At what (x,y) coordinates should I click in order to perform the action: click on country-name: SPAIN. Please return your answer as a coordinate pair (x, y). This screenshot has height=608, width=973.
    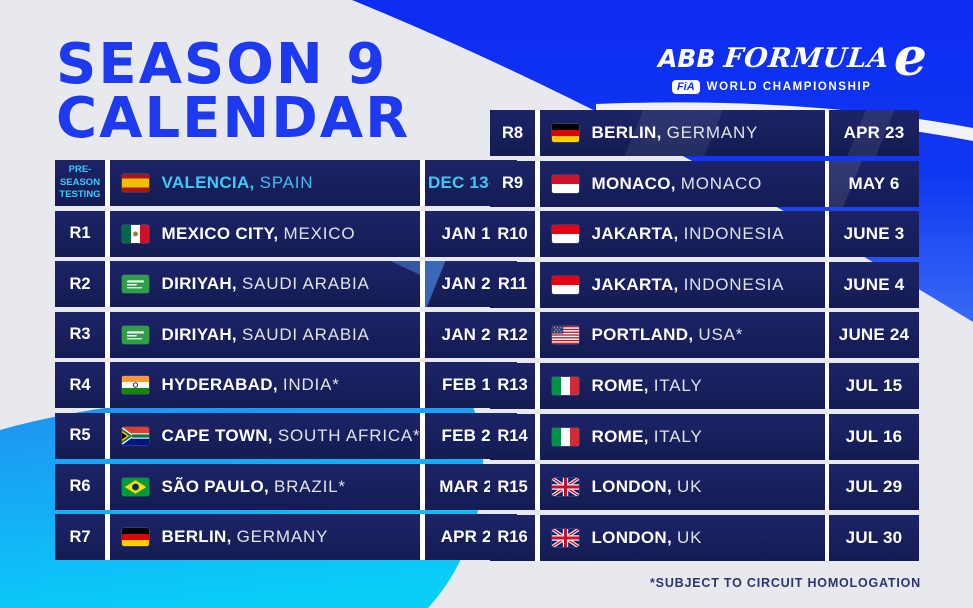
    Looking at the image, I should click on (286, 182).